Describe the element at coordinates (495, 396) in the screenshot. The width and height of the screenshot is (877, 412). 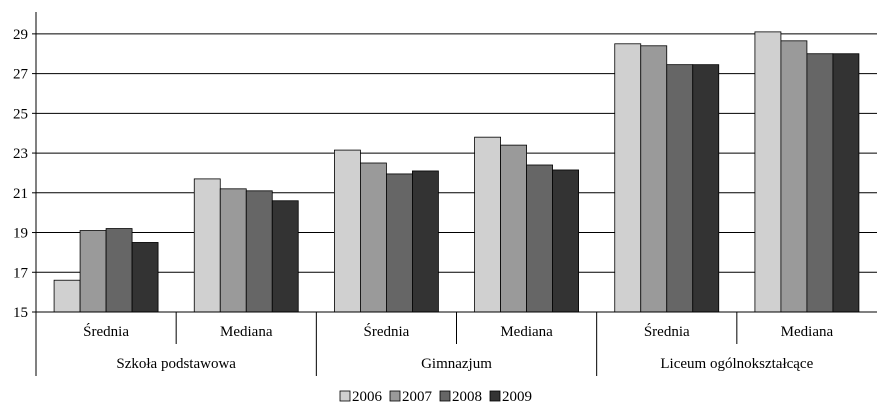
I see `legend-swatch-2009` at that location.